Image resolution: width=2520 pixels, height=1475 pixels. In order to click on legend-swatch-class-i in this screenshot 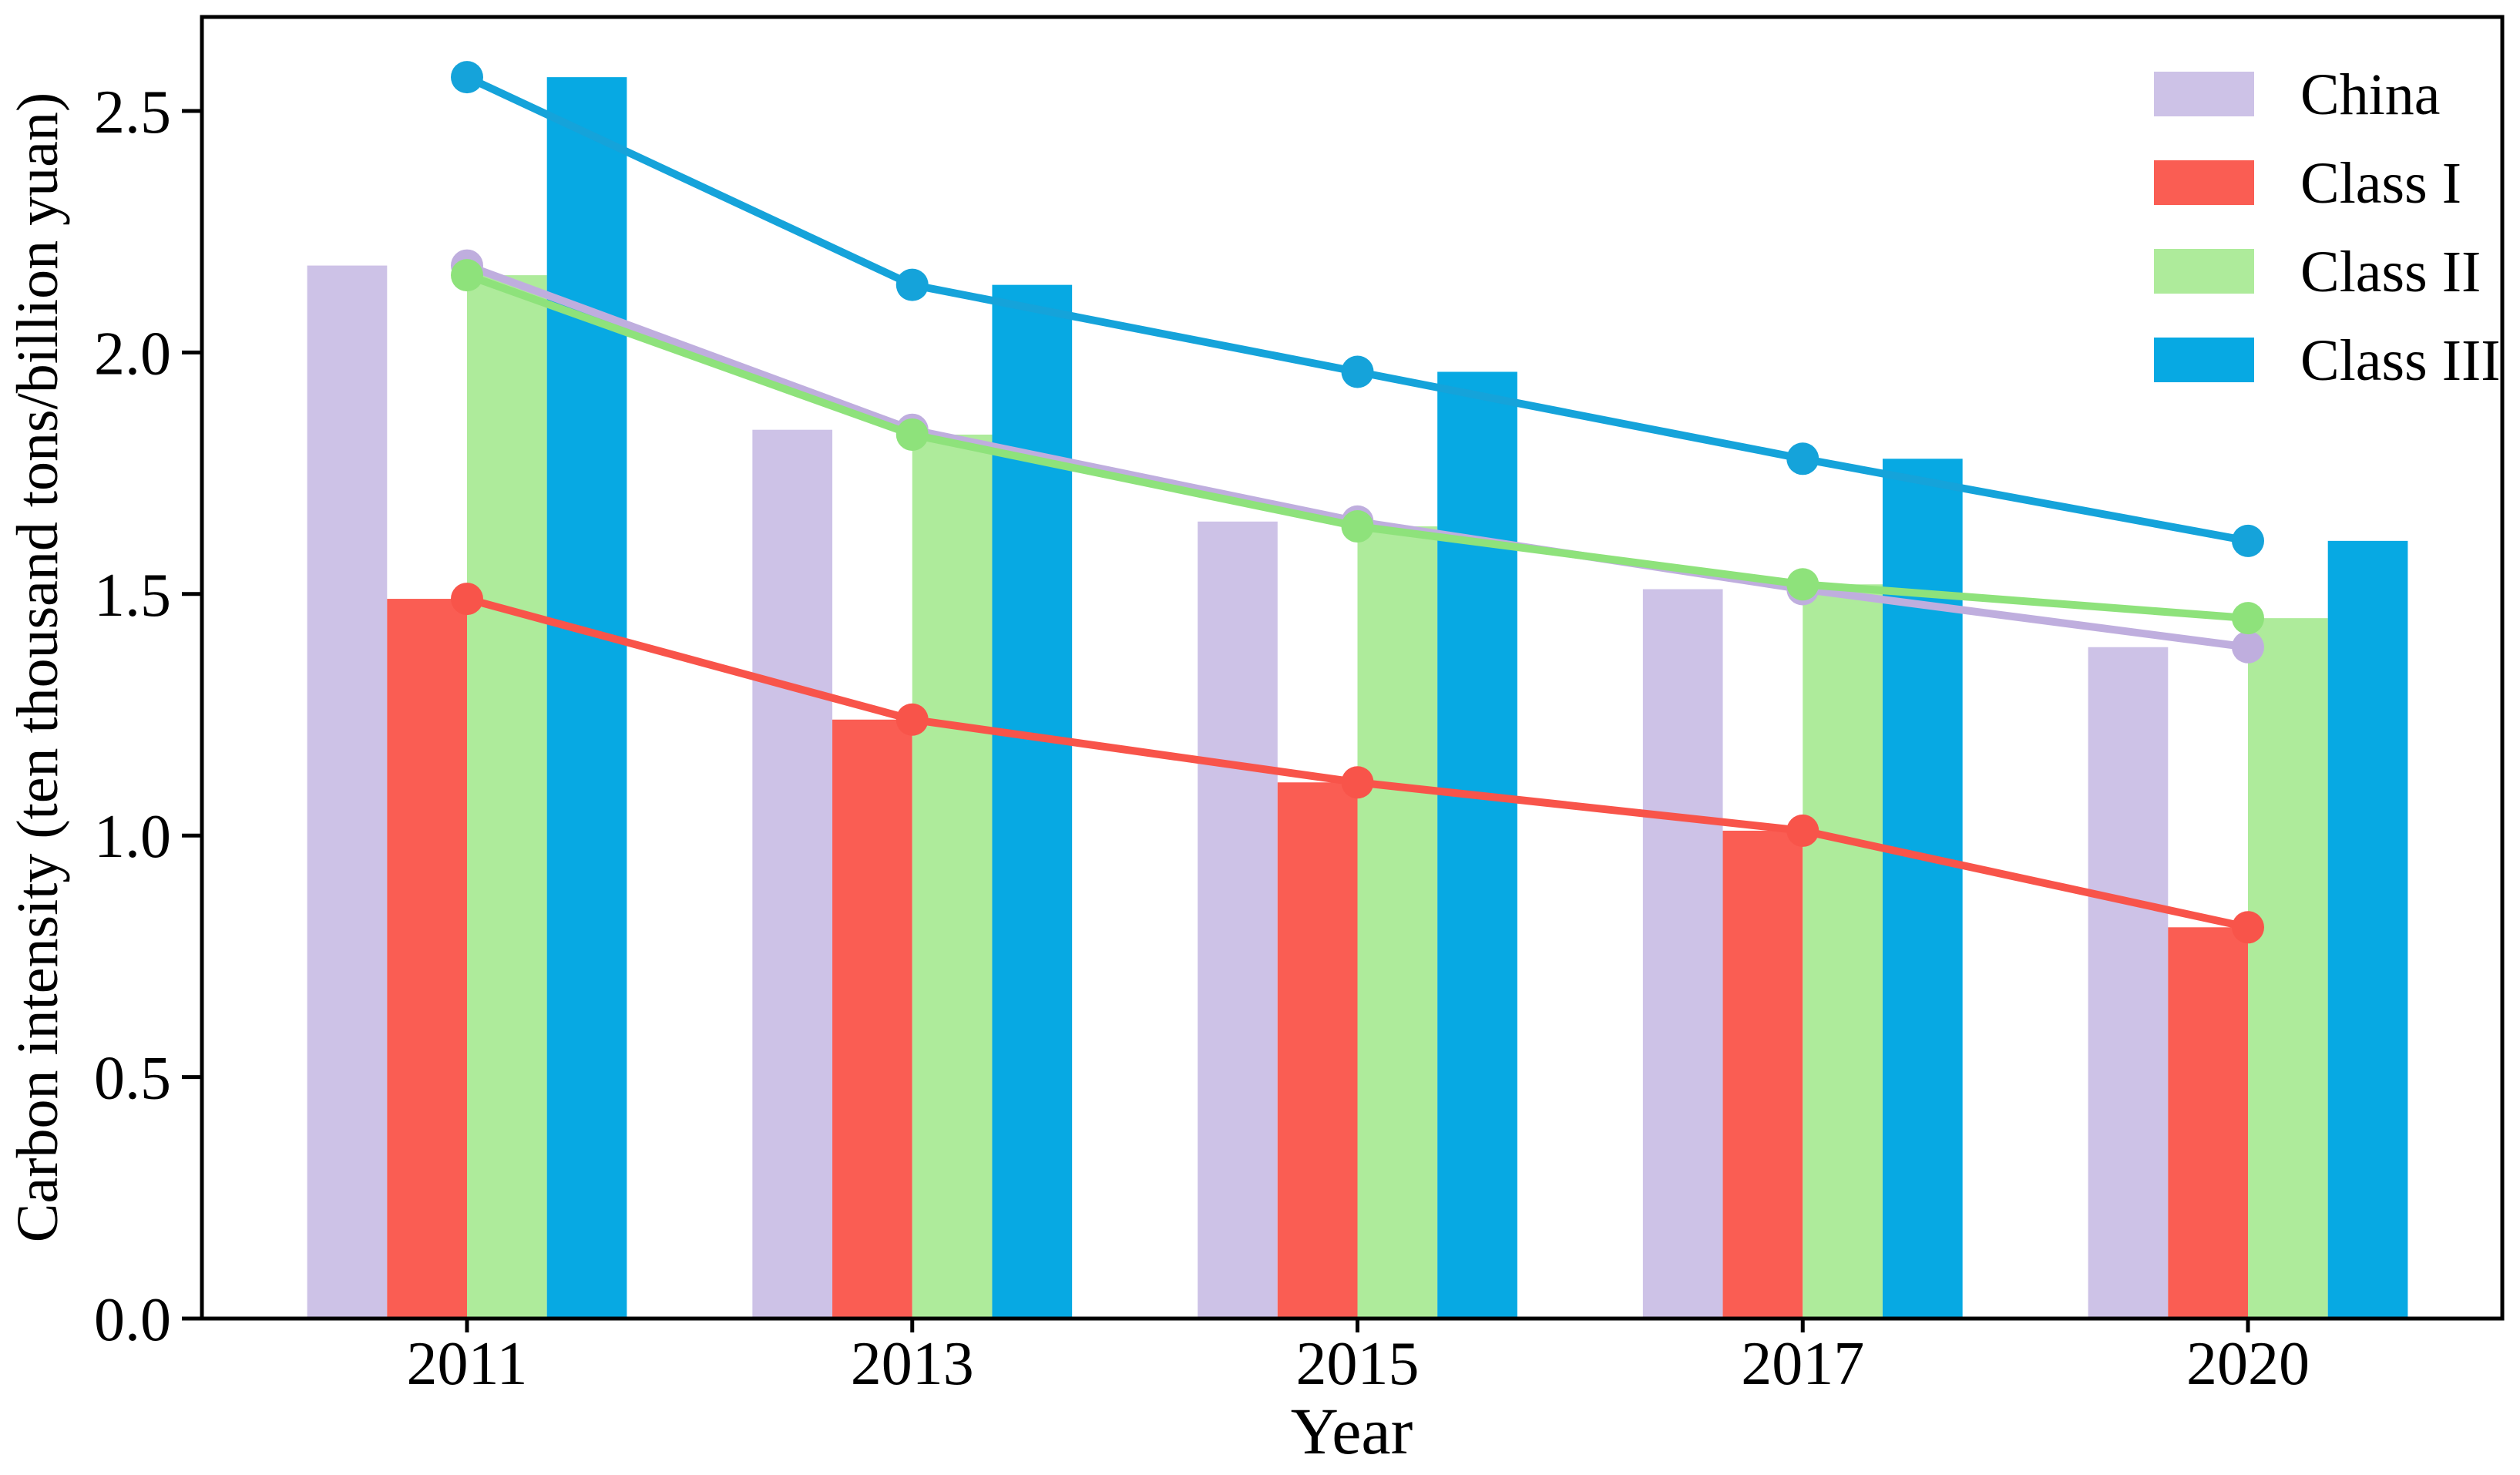, I will do `click(2204, 182)`.